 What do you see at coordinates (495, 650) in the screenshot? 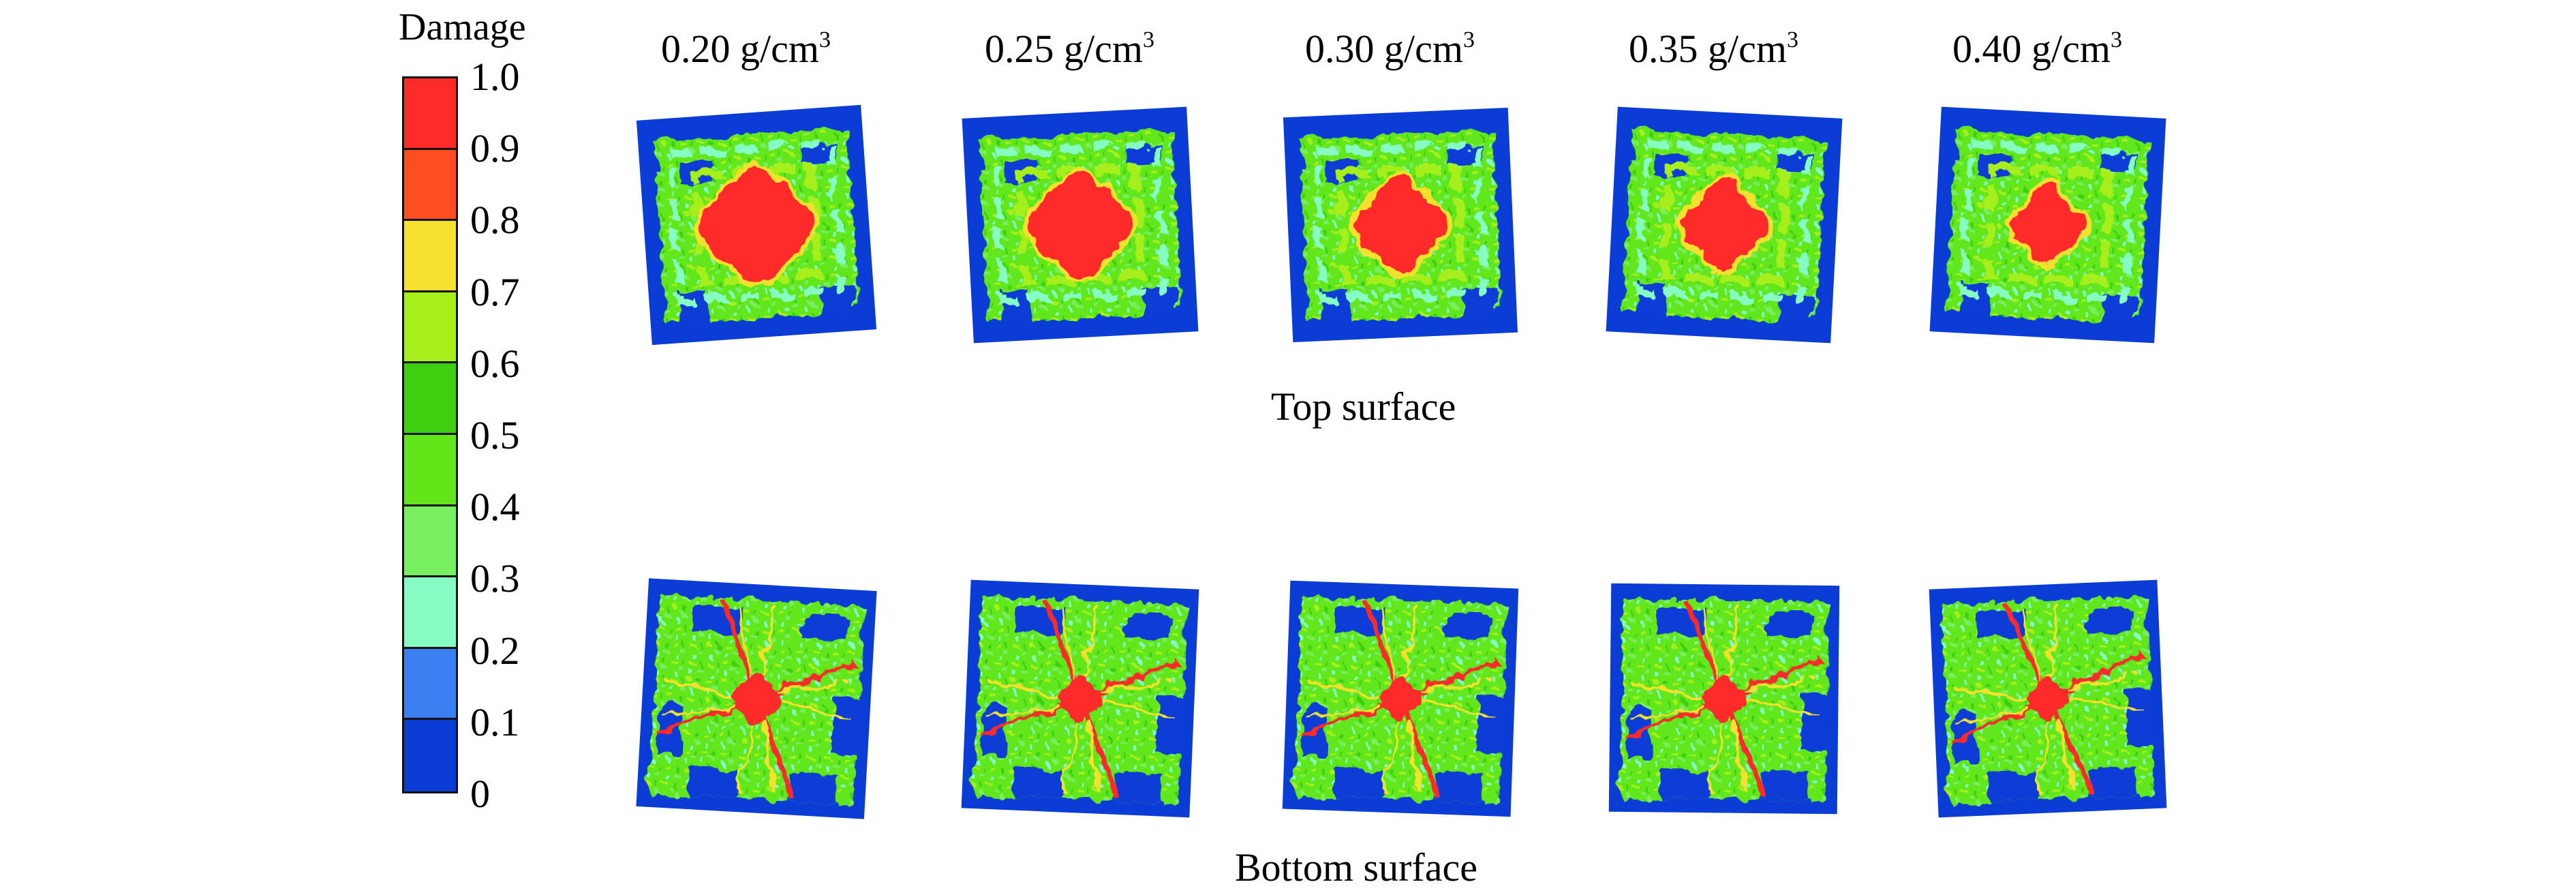
I see `legend-tick: 0.2` at bounding box center [495, 650].